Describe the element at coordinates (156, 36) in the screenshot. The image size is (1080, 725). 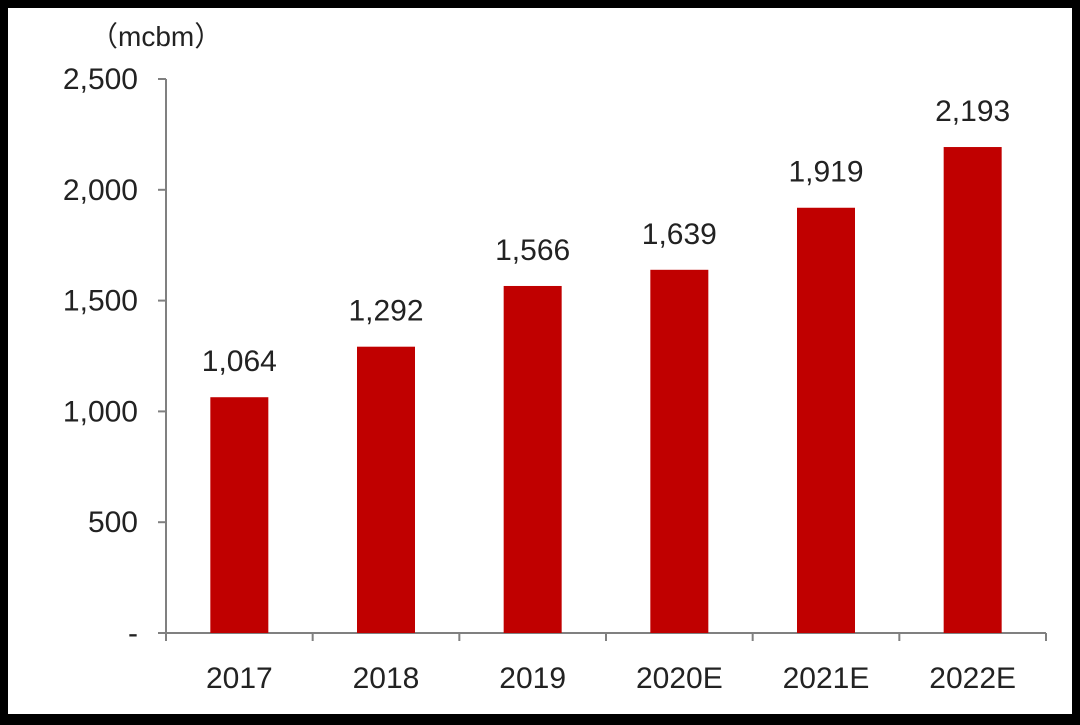
I see `y-axis-unit-label: （mcbm）` at that location.